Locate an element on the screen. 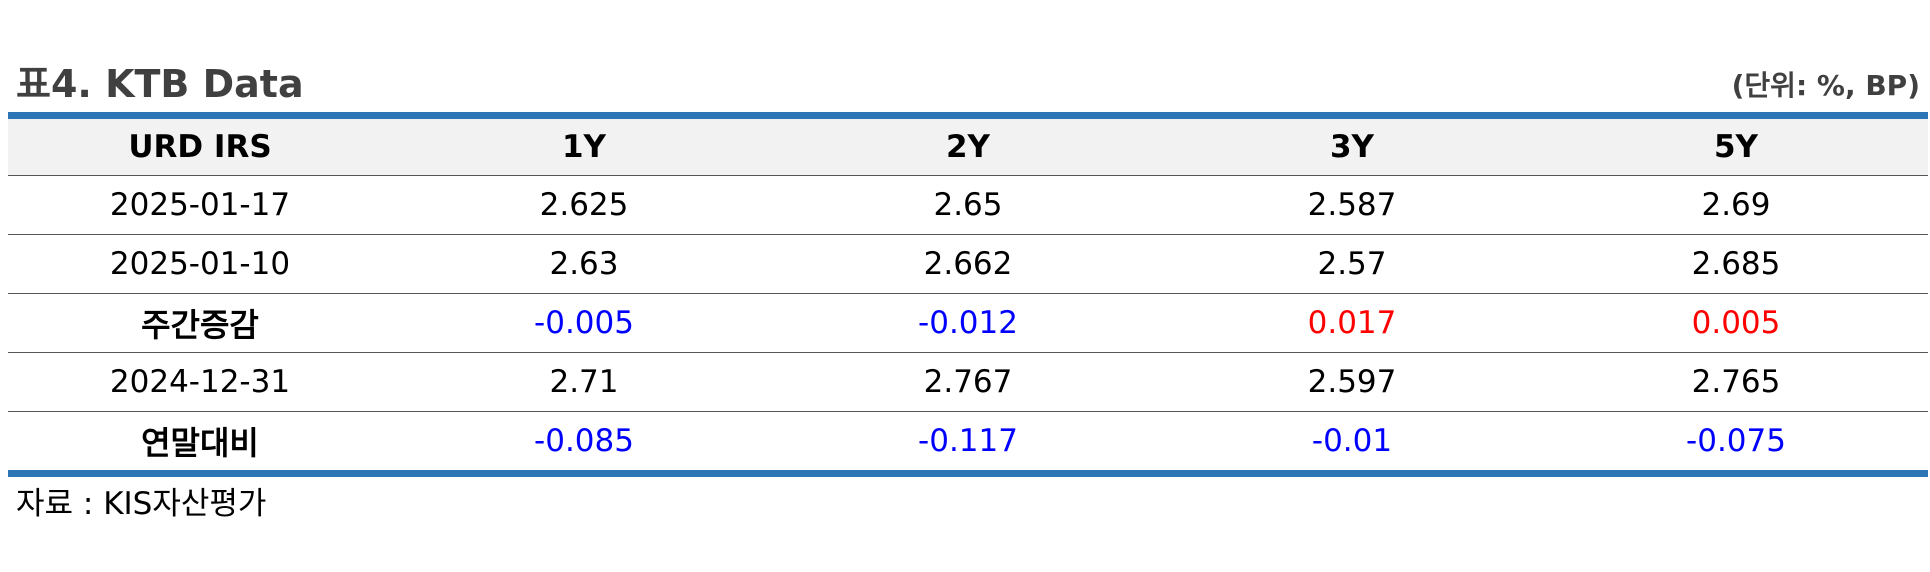 Image resolution: width=1930 pixels, height=572 pixels. cell-3y: 2.587 is located at coordinates (1352, 205).